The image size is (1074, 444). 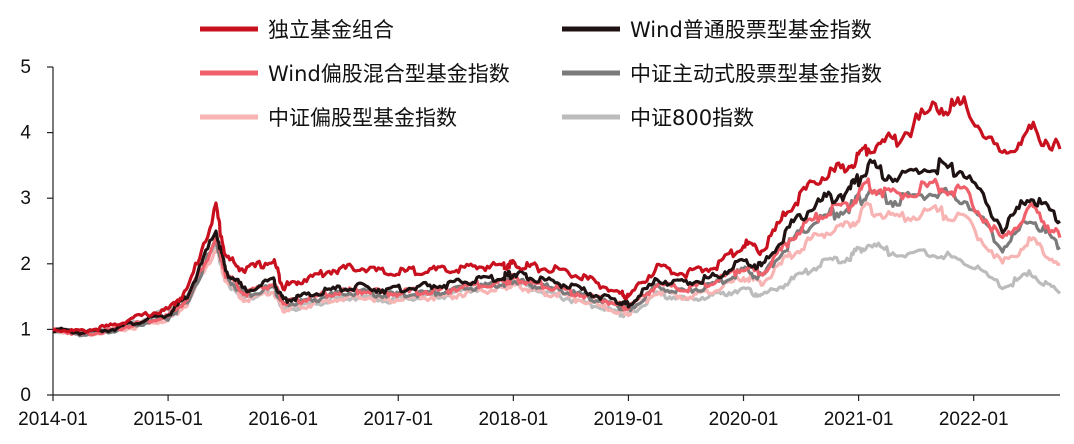 What do you see at coordinates (389, 74) in the screenshot?
I see `legend-label-2: Wind偏股混合型基金指数` at bounding box center [389, 74].